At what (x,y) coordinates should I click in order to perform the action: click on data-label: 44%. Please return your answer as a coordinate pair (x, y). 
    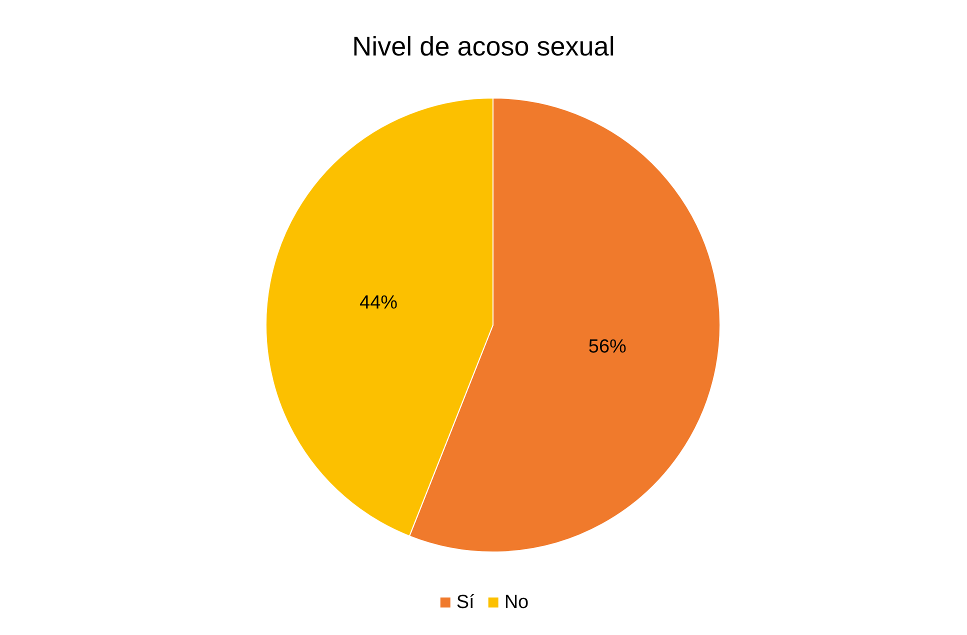
    Looking at the image, I should click on (379, 303).